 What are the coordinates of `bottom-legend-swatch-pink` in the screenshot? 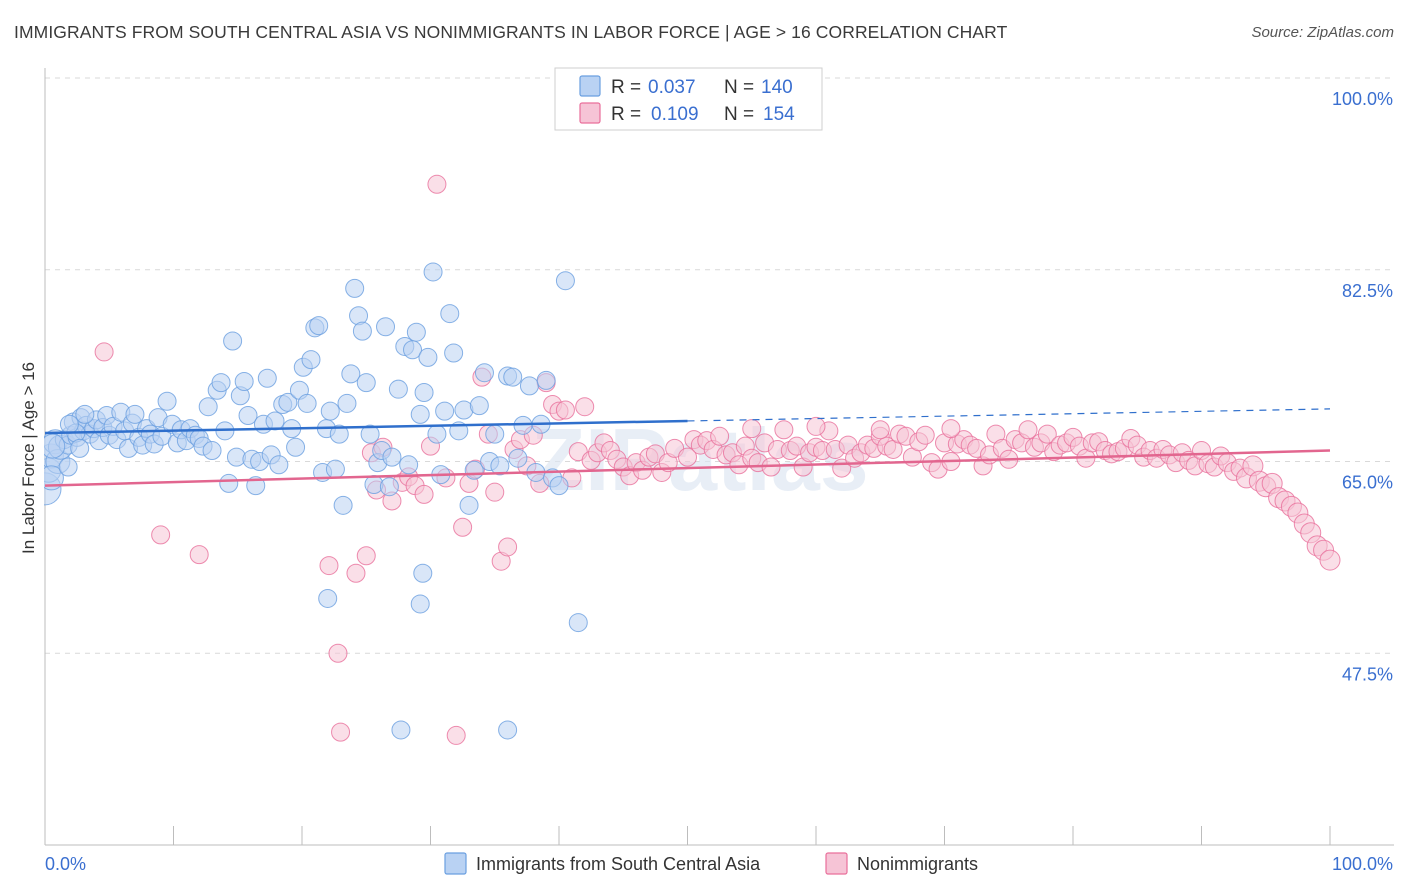 It's located at (836, 863).